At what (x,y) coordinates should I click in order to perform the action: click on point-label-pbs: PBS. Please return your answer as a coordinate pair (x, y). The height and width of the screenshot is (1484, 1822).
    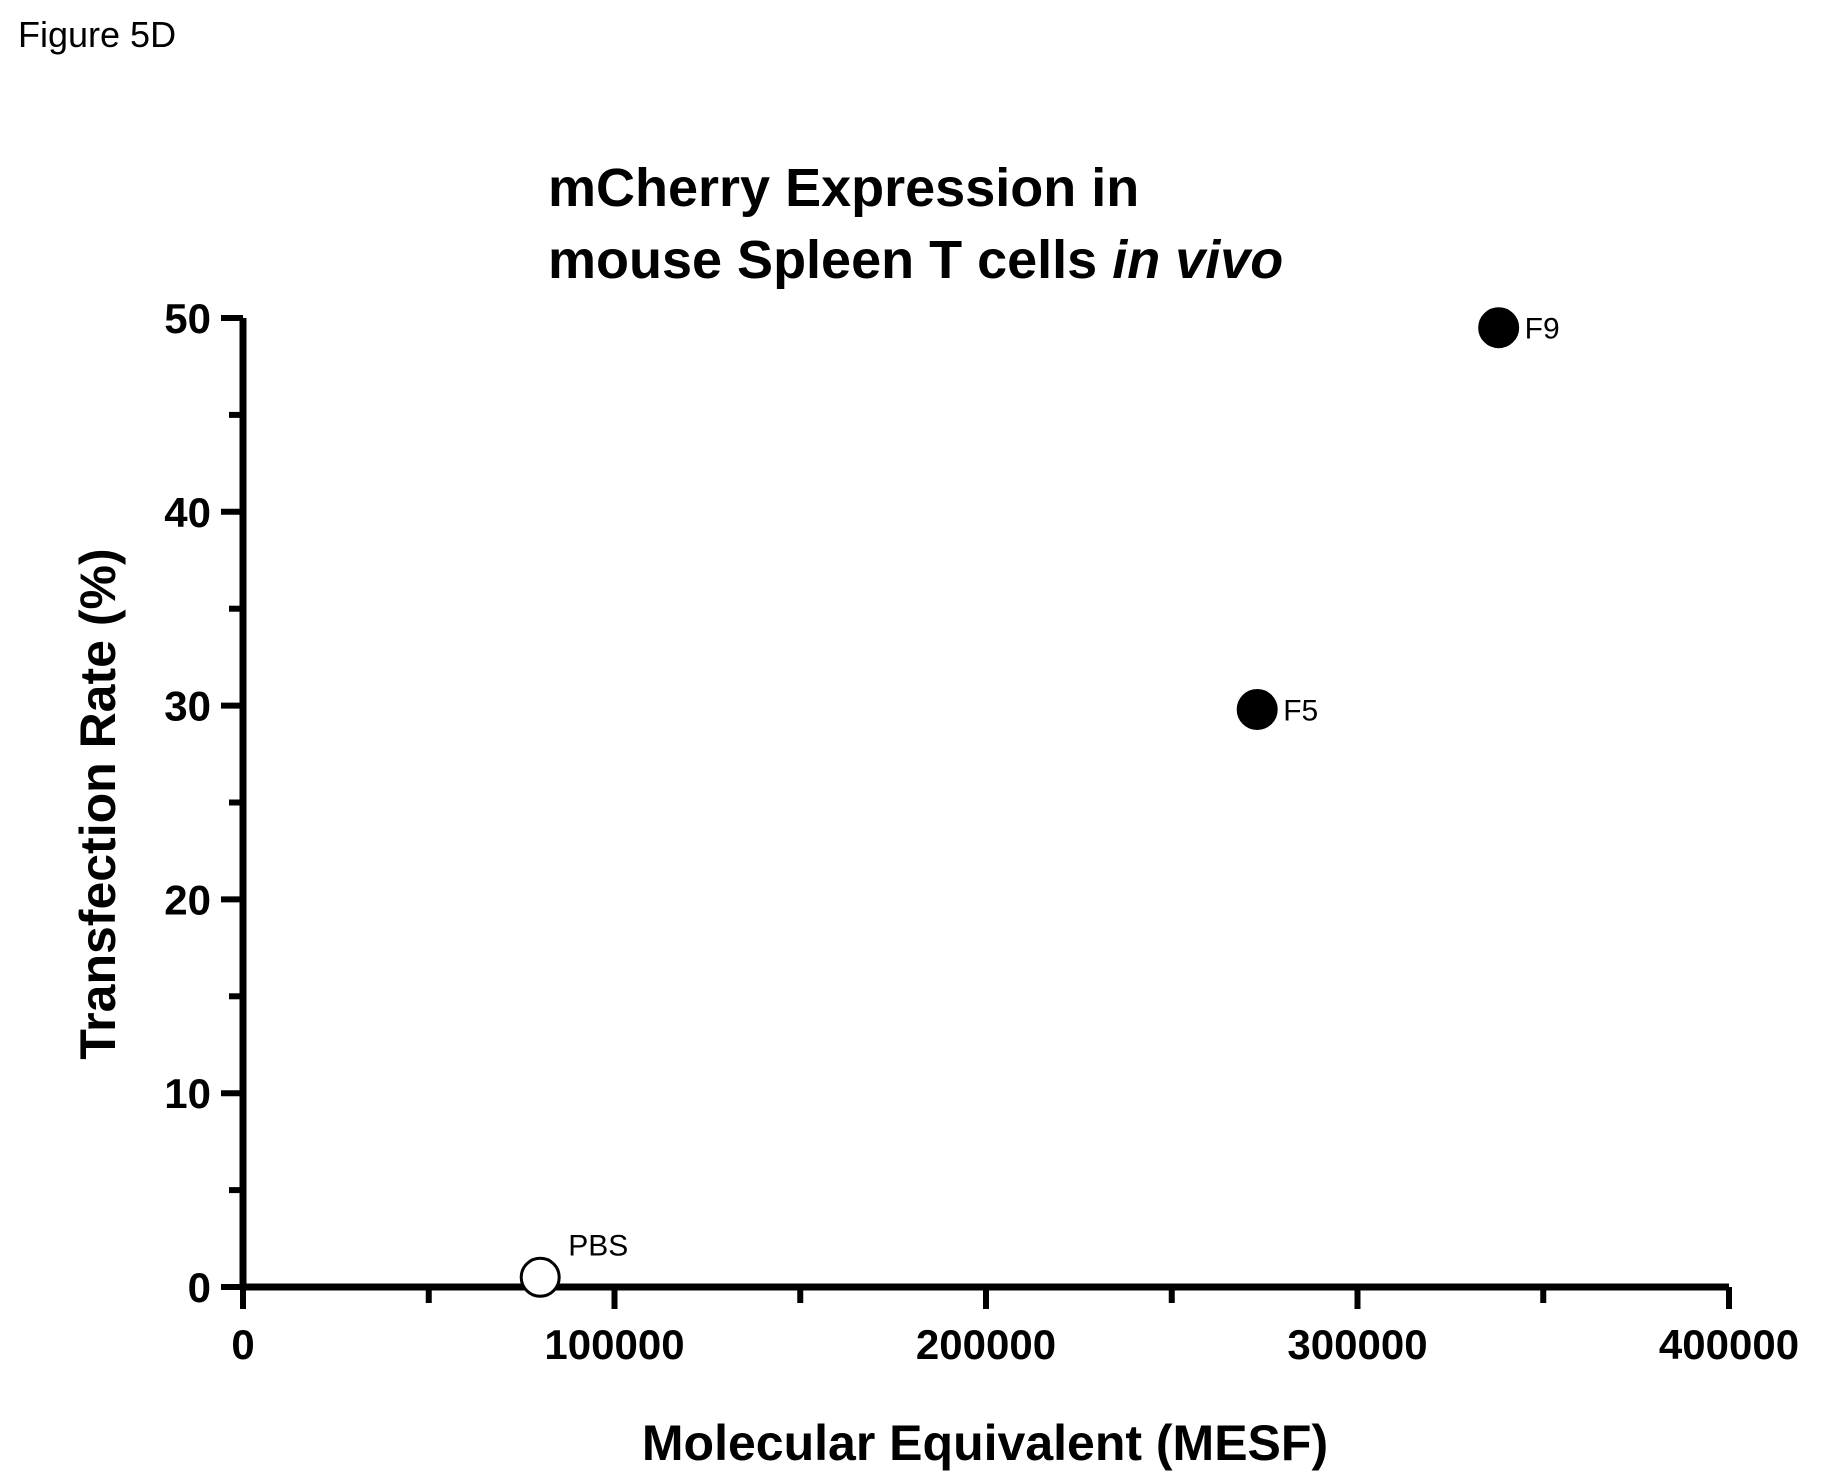
    Looking at the image, I should click on (598, 1245).